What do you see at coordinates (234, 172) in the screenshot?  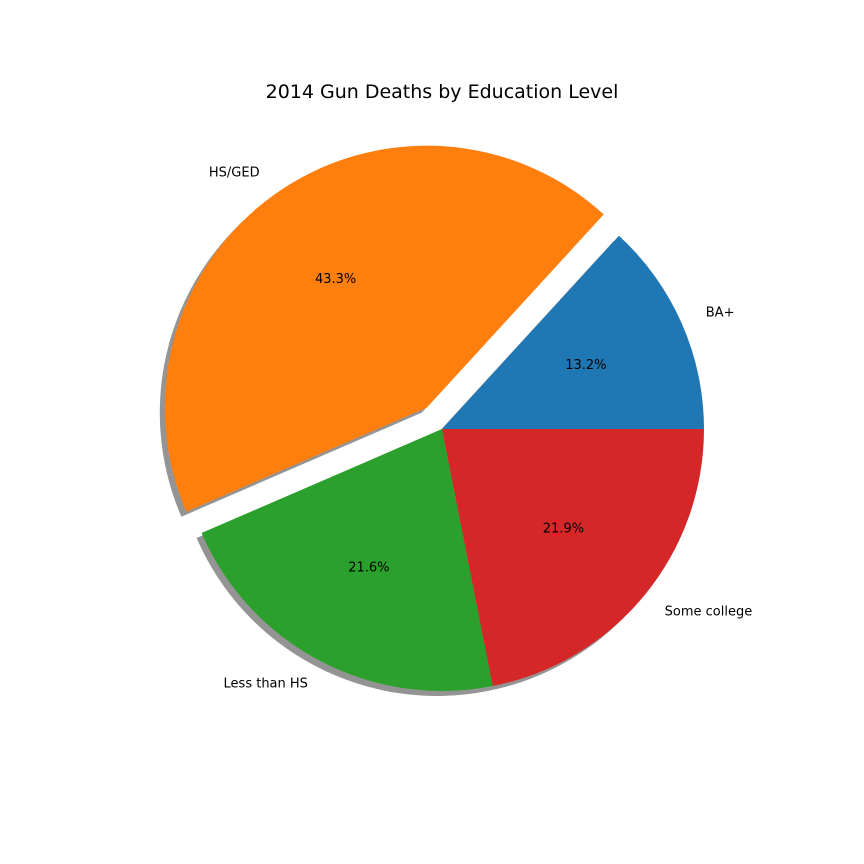 I see `slice-label-hs-ged: HS/GED` at bounding box center [234, 172].